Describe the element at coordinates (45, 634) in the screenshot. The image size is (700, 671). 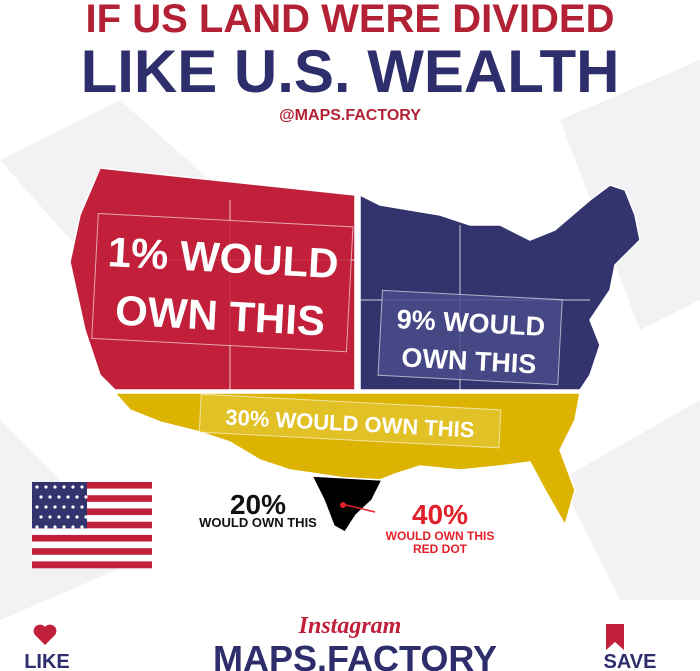
I see `like-icon` at that location.